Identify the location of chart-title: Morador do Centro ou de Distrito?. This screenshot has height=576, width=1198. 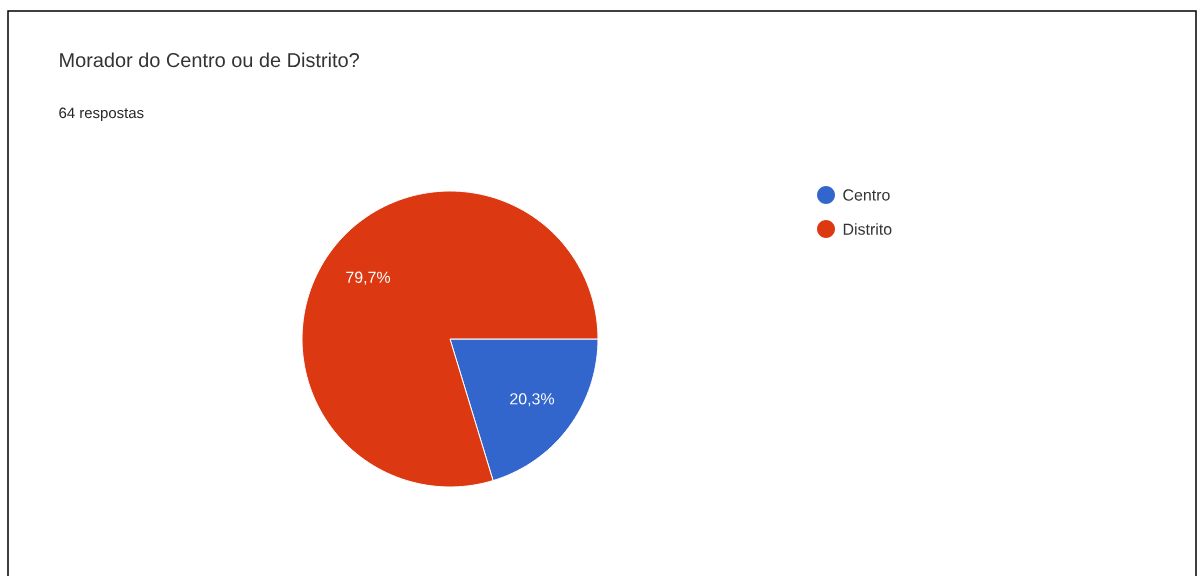
(209, 60).